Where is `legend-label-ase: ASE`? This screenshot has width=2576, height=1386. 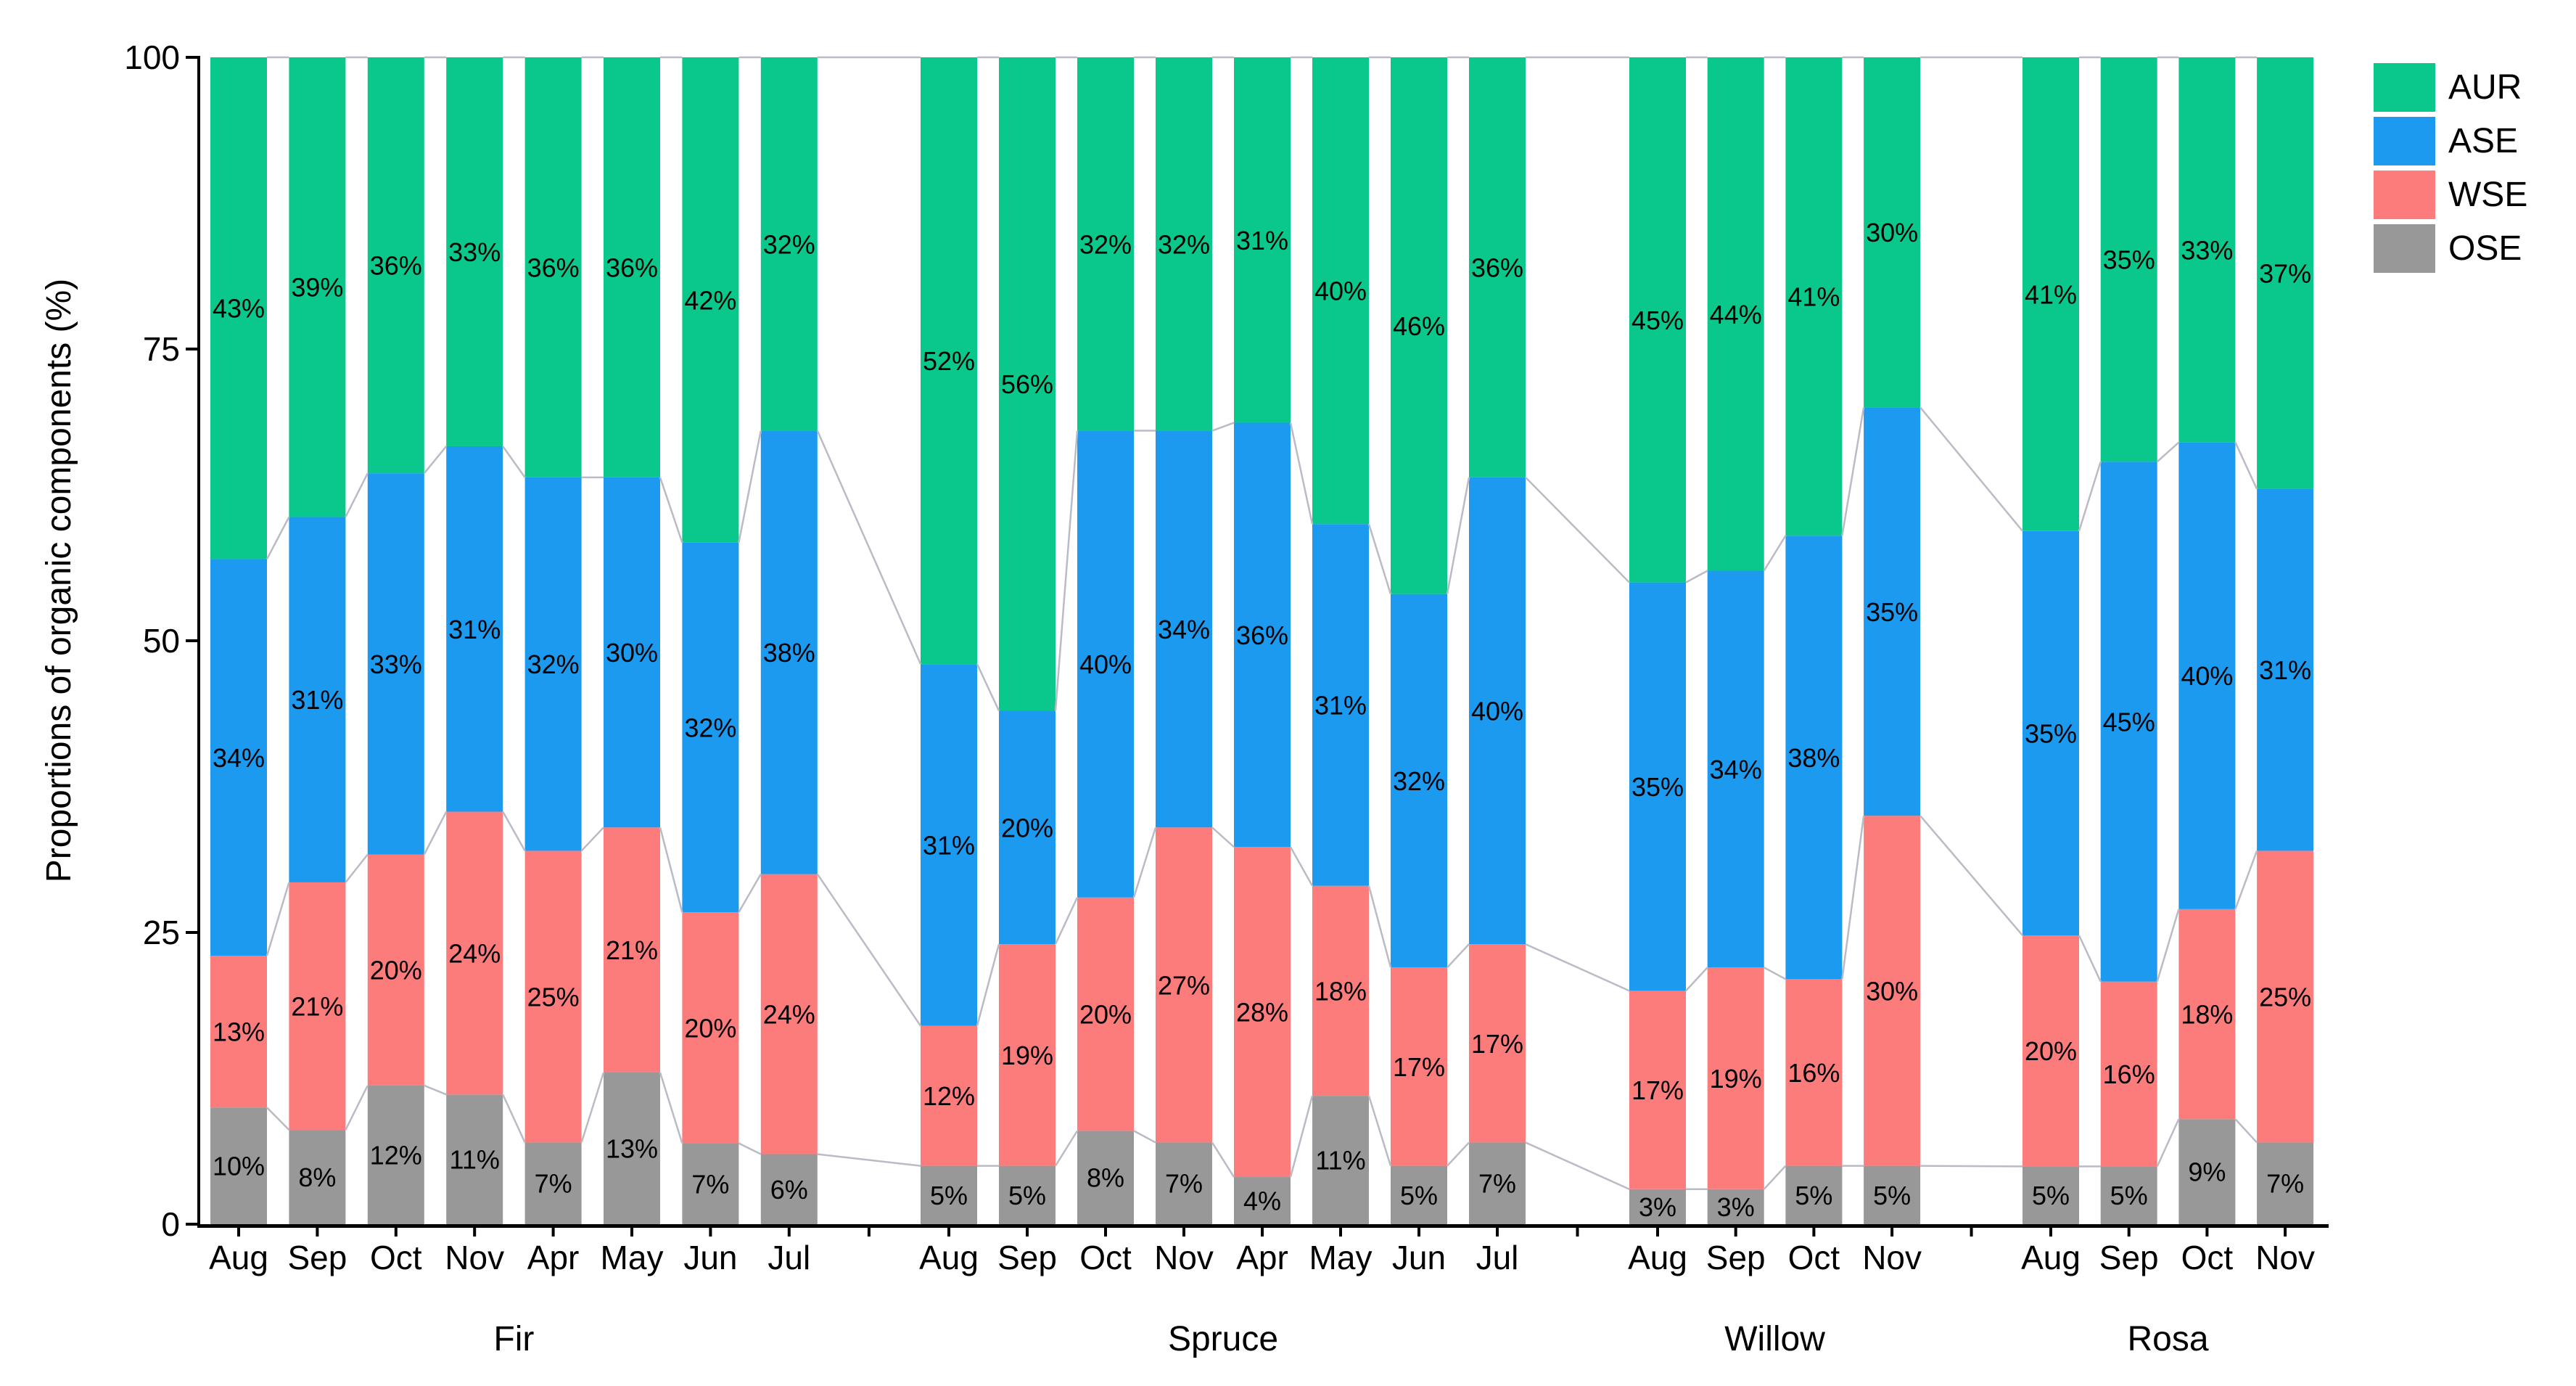
legend-label-ase: ASE is located at coordinates (2483, 141).